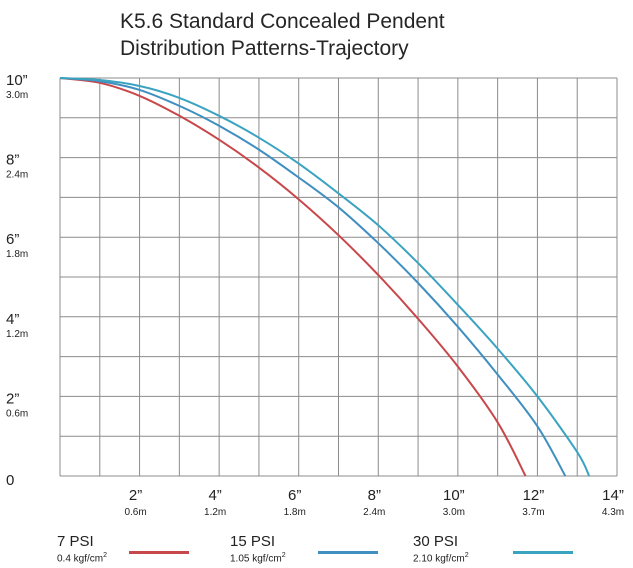 This screenshot has height=568, width=633. What do you see at coordinates (132, 550) in the screenshot?
I see `legend-item-7psi: 7 PSI 0.4 kgf/cm2` at bounding box center [132, 550].